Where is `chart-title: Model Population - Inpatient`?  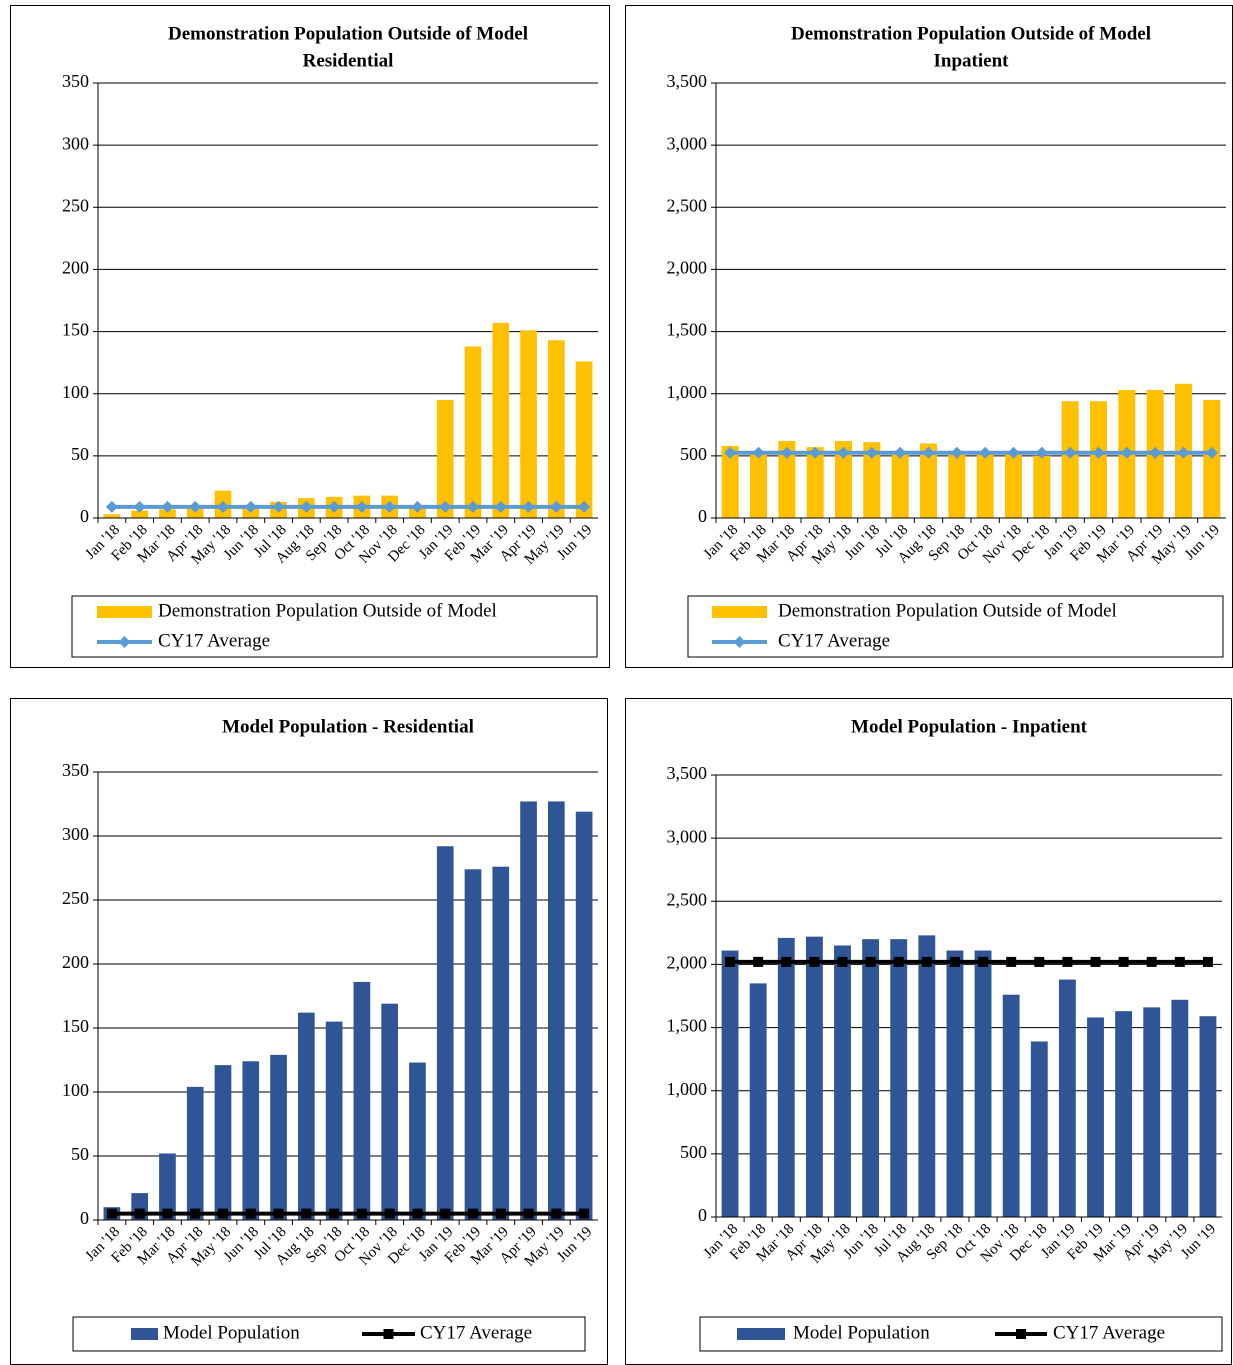
chart-title: Model Population - Inpatient is located at coordinates (969, 726).